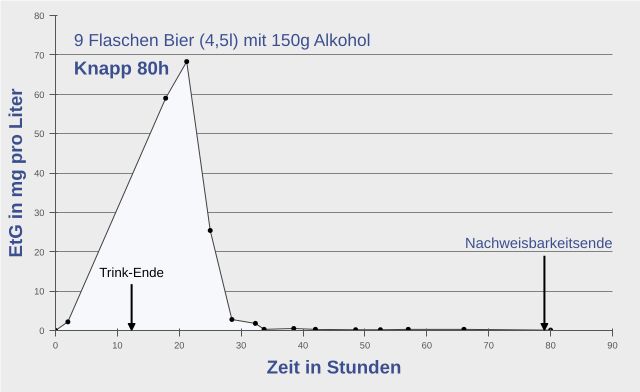 The height and width of the screenshot is (392, 640). Describe the element at coordinates (427, 345) in the screenshot. I see `x-tick-label: 60` at that location.